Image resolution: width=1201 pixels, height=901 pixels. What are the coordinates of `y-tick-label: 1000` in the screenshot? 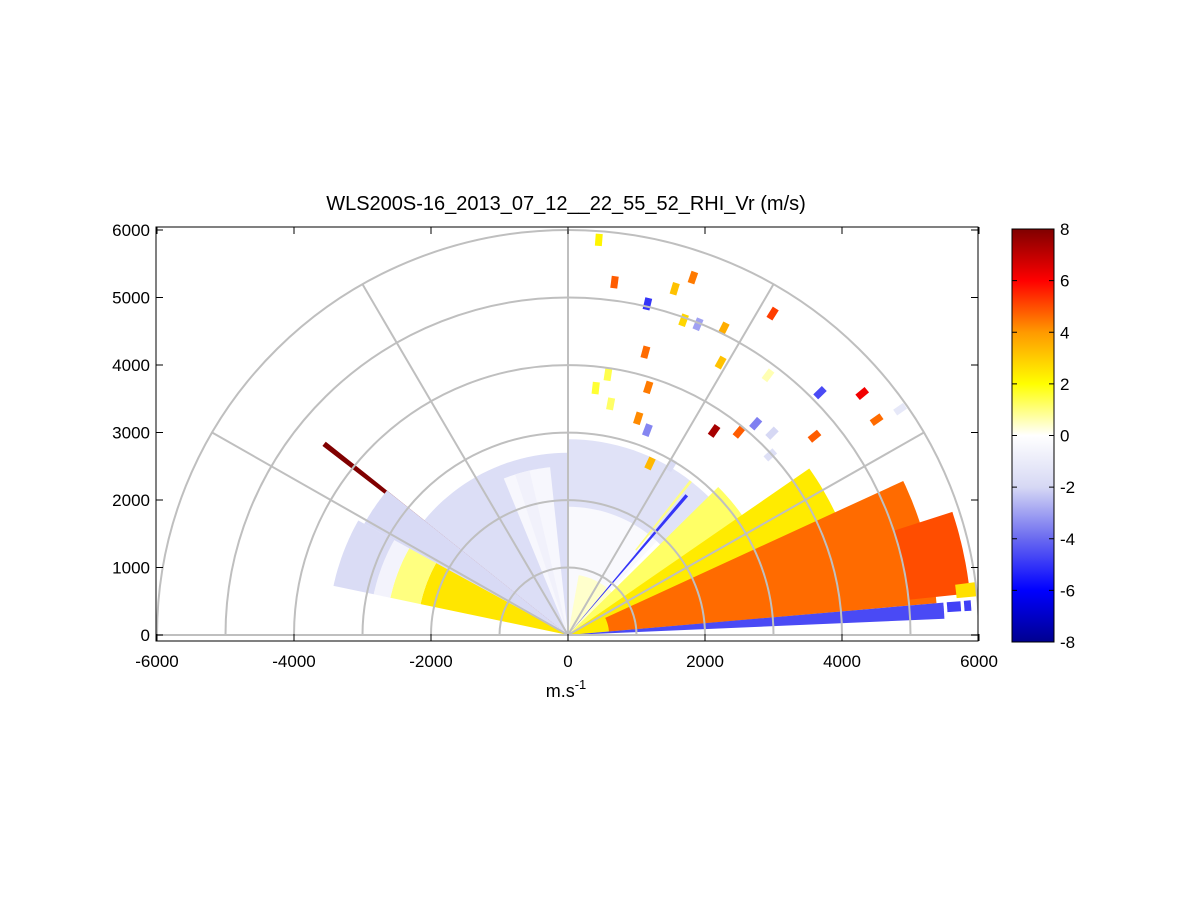 It's located at (131, 568).